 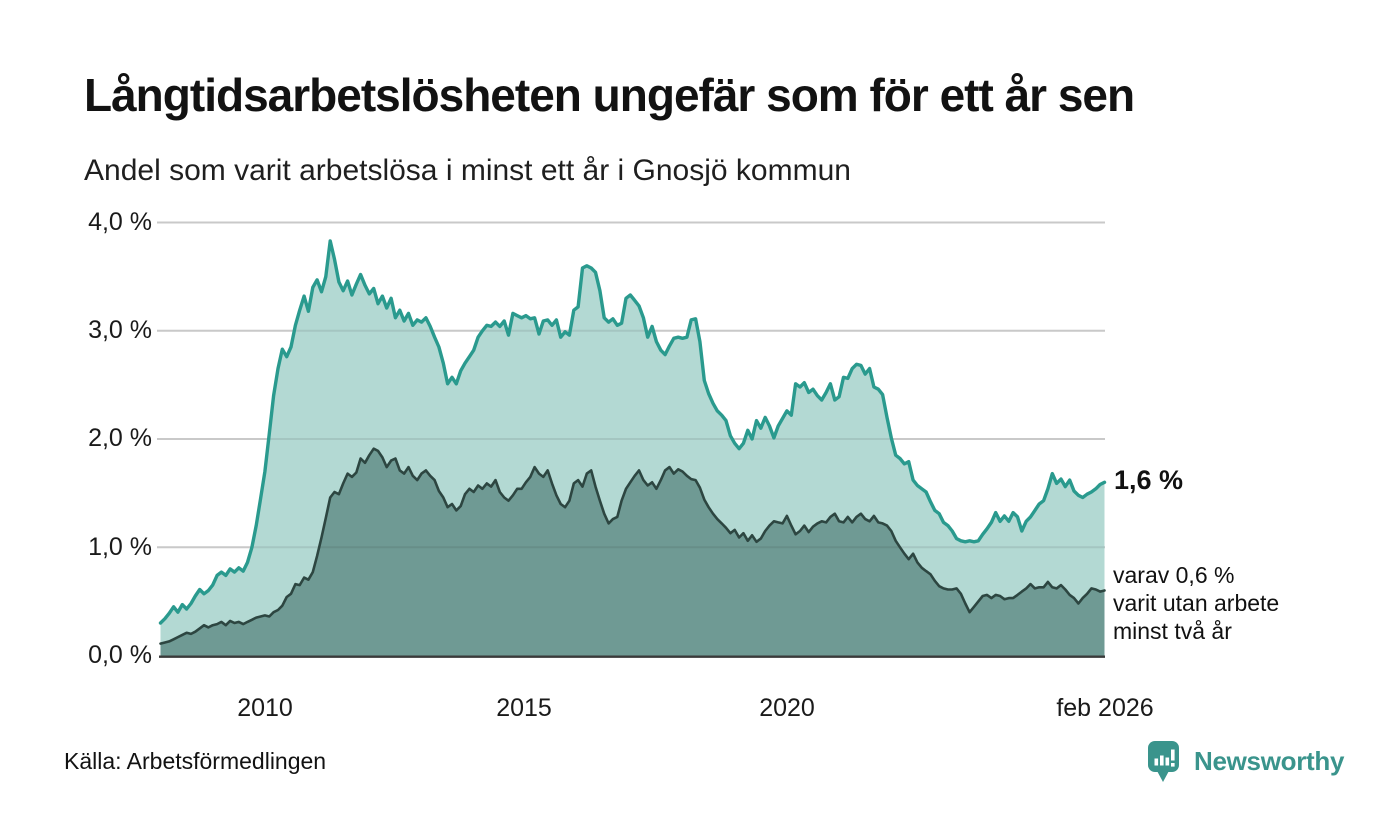 What do you see at coordinates (120, 438) in the screenshot?
I see `y-tick-2: 2,0 %` at bounding box center [120, 438].